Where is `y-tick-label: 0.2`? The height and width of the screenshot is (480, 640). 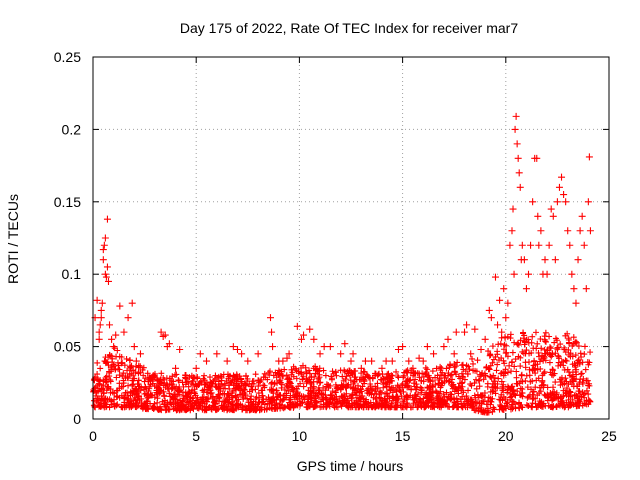 y-tick-label: 0.2 is located at coordinates (72, 129).